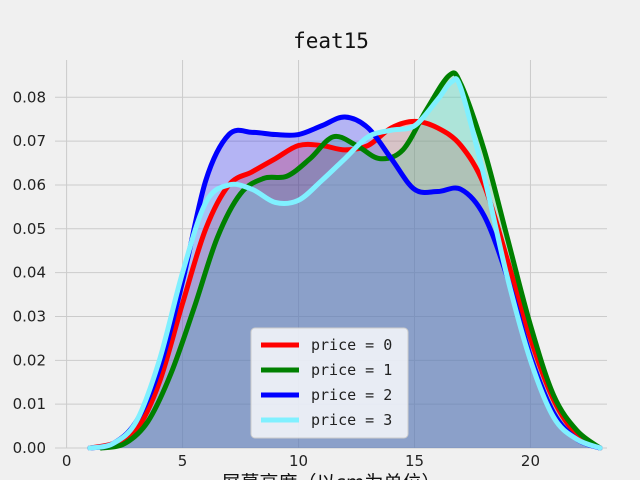 The width and height of the screenshot is (640, 480). Describe the element at coordinates (29, 360) in the screenshot. I see `y-tick-label: 0.02` at that location.